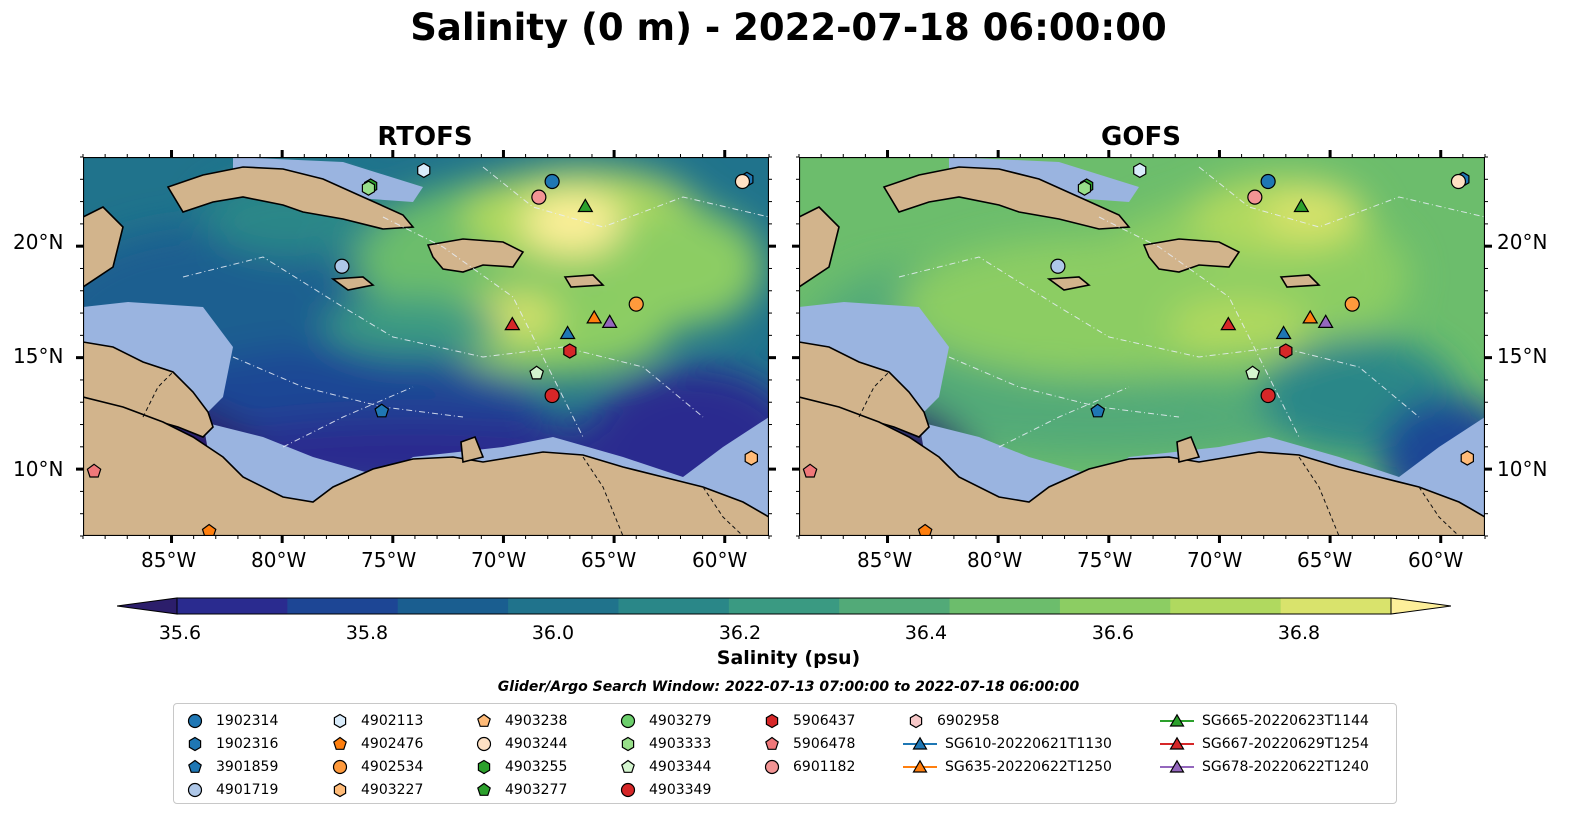 Image resolution: width=1577 pixels, height=827 pixels. Describe the element at coordinates (247, 744) in the screenshot. I see `legend-label: 1902316` at that location.